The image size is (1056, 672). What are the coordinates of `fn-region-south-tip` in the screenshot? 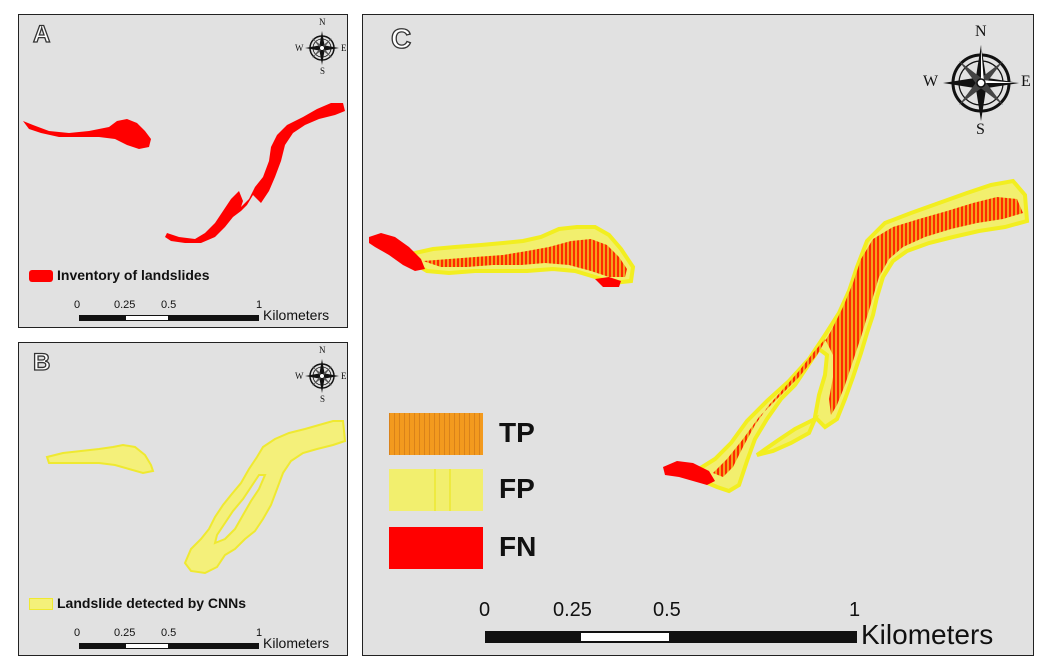 It's located at (608, 282).